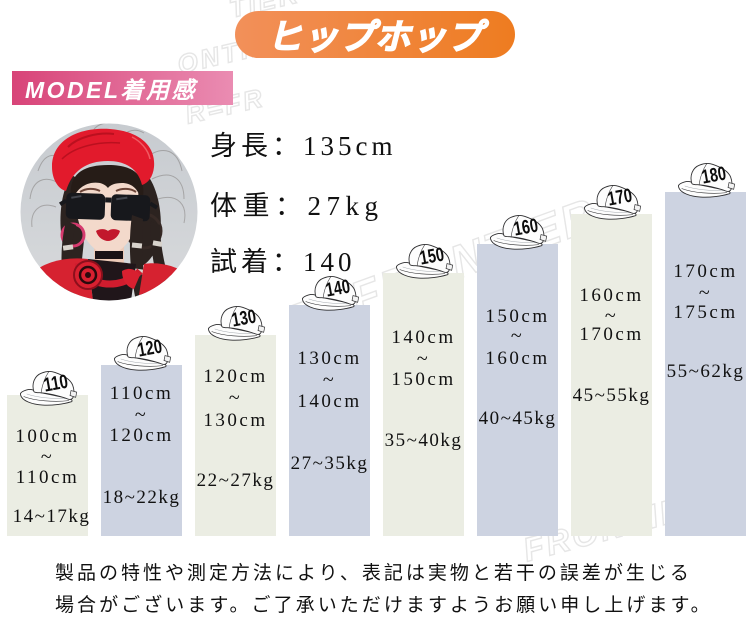 The width and height of the screenshot is (750, 638). I want to click on svg-text: 120, so click(150, 349).